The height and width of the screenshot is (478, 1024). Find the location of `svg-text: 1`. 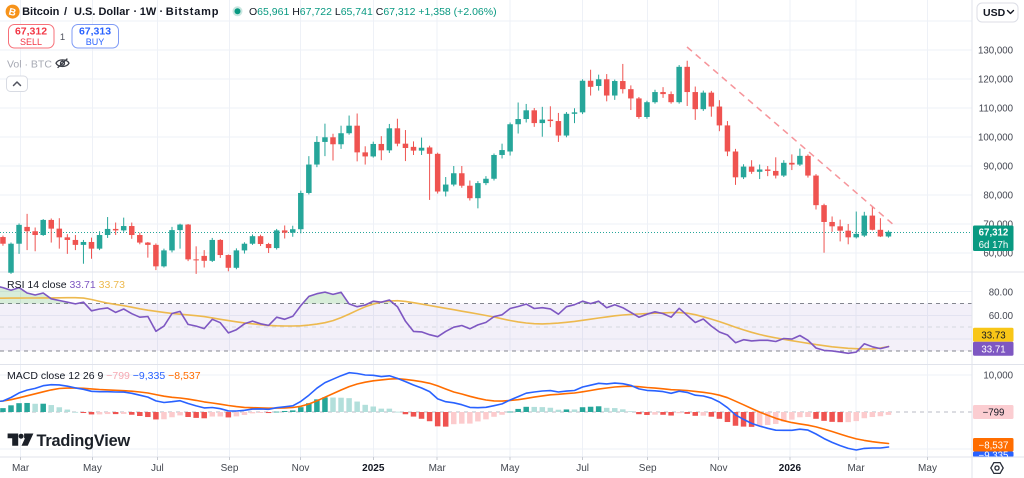

svg-text: 1 is located at coordinates (62, 37).